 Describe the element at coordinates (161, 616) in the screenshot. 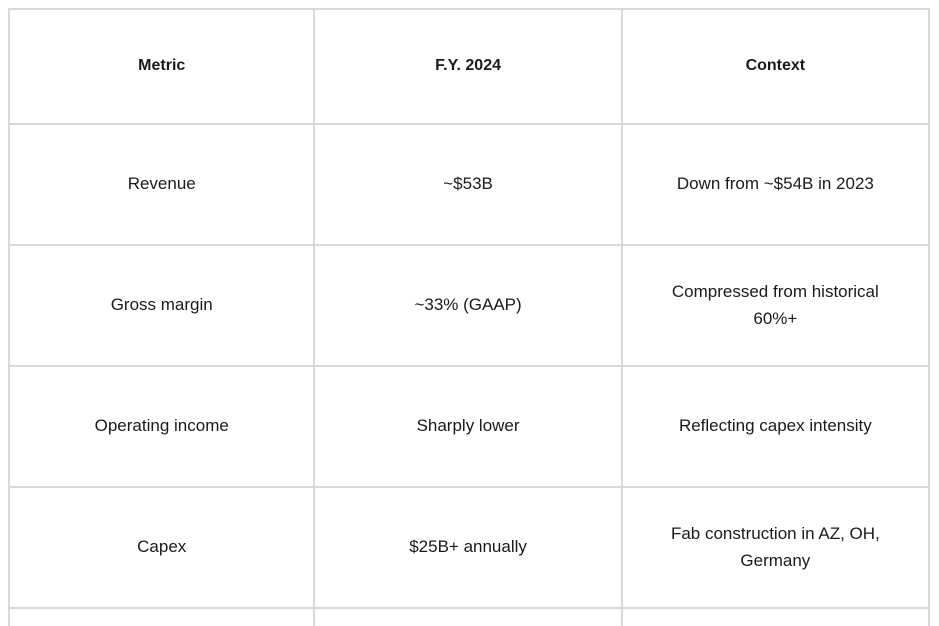

I see `cell-metric: Free cash flow` at that location.